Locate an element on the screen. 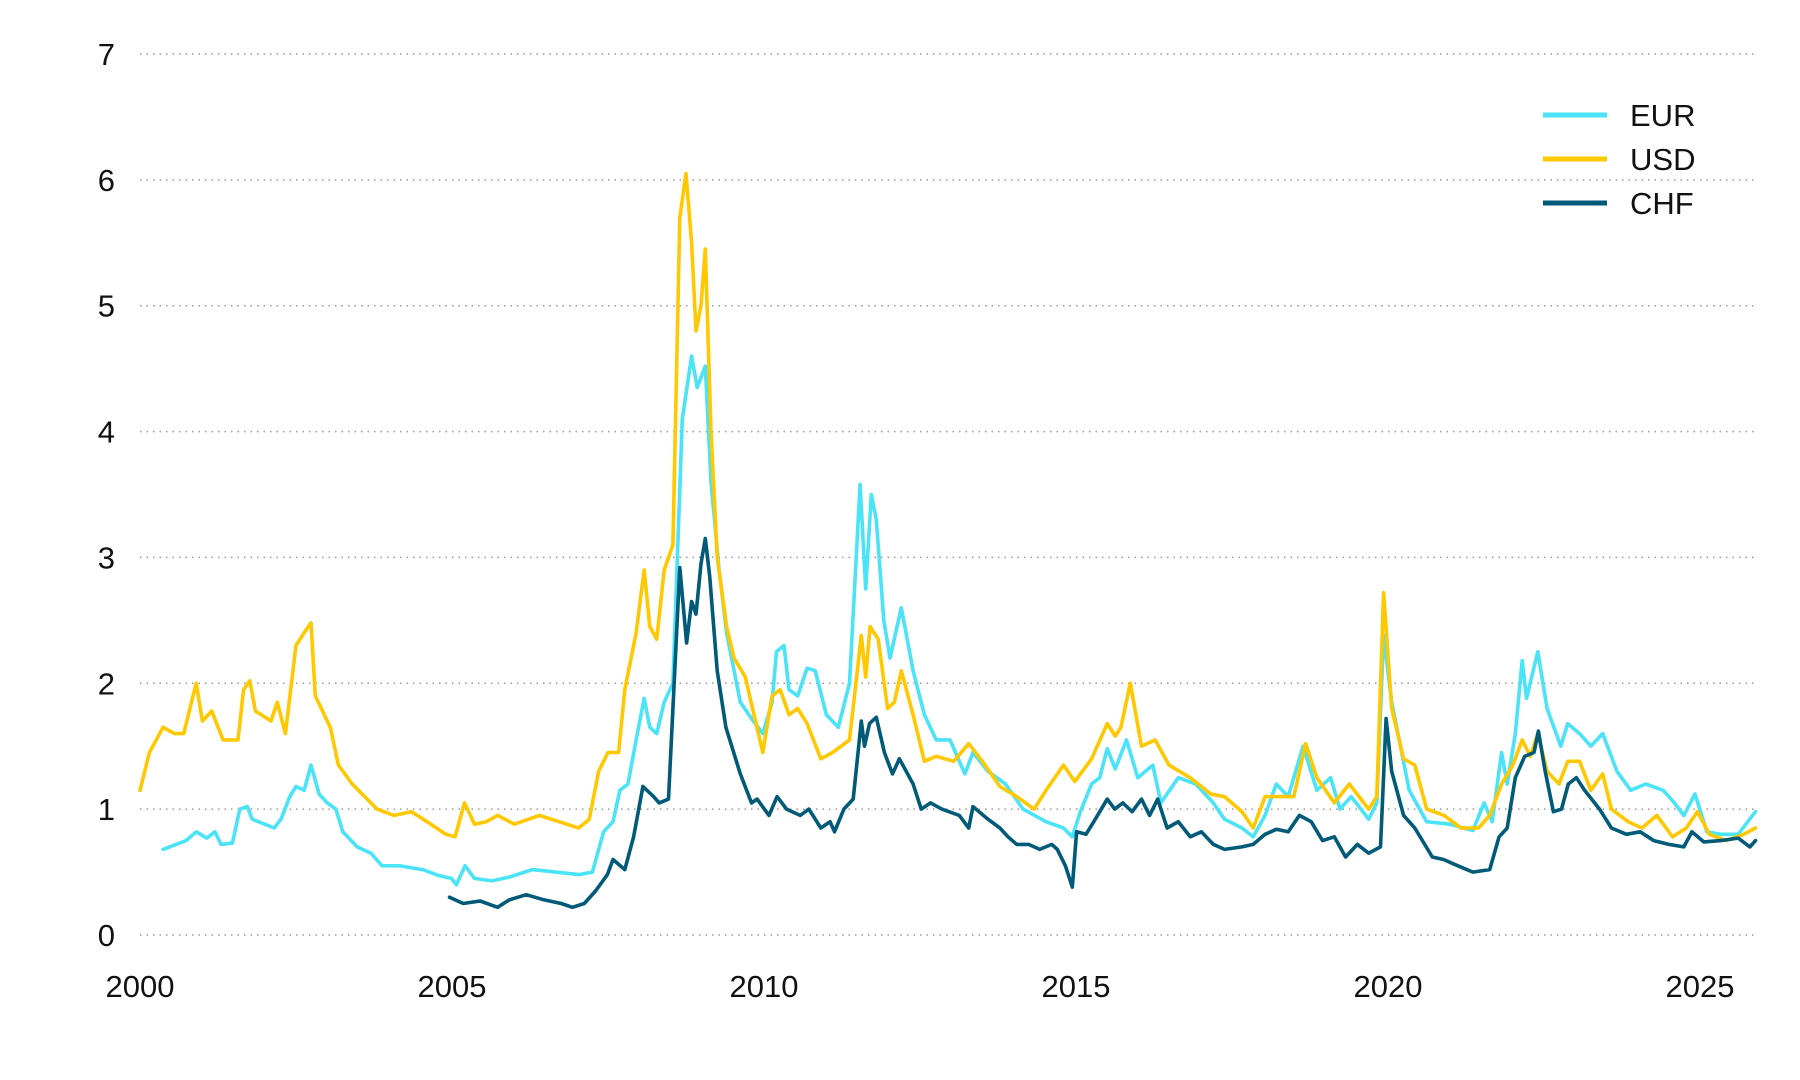  y-tick-label: 5 is located at coordinates (106, 306).